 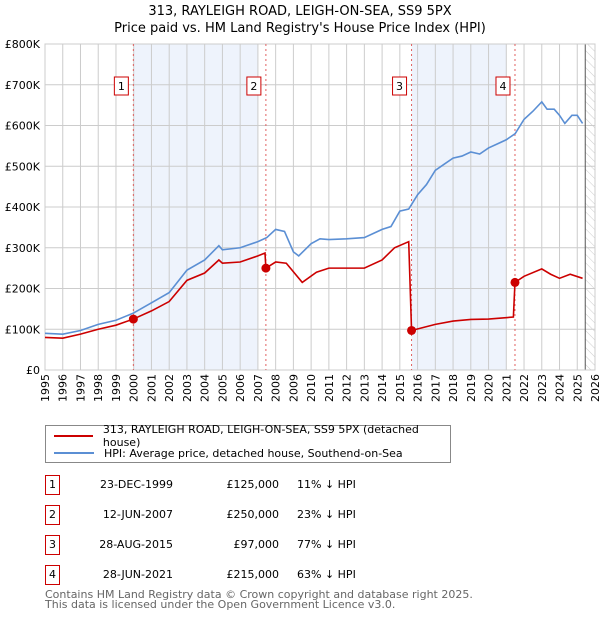 I want to click on y-tick-label: £300K, so click(x=23, y=248).